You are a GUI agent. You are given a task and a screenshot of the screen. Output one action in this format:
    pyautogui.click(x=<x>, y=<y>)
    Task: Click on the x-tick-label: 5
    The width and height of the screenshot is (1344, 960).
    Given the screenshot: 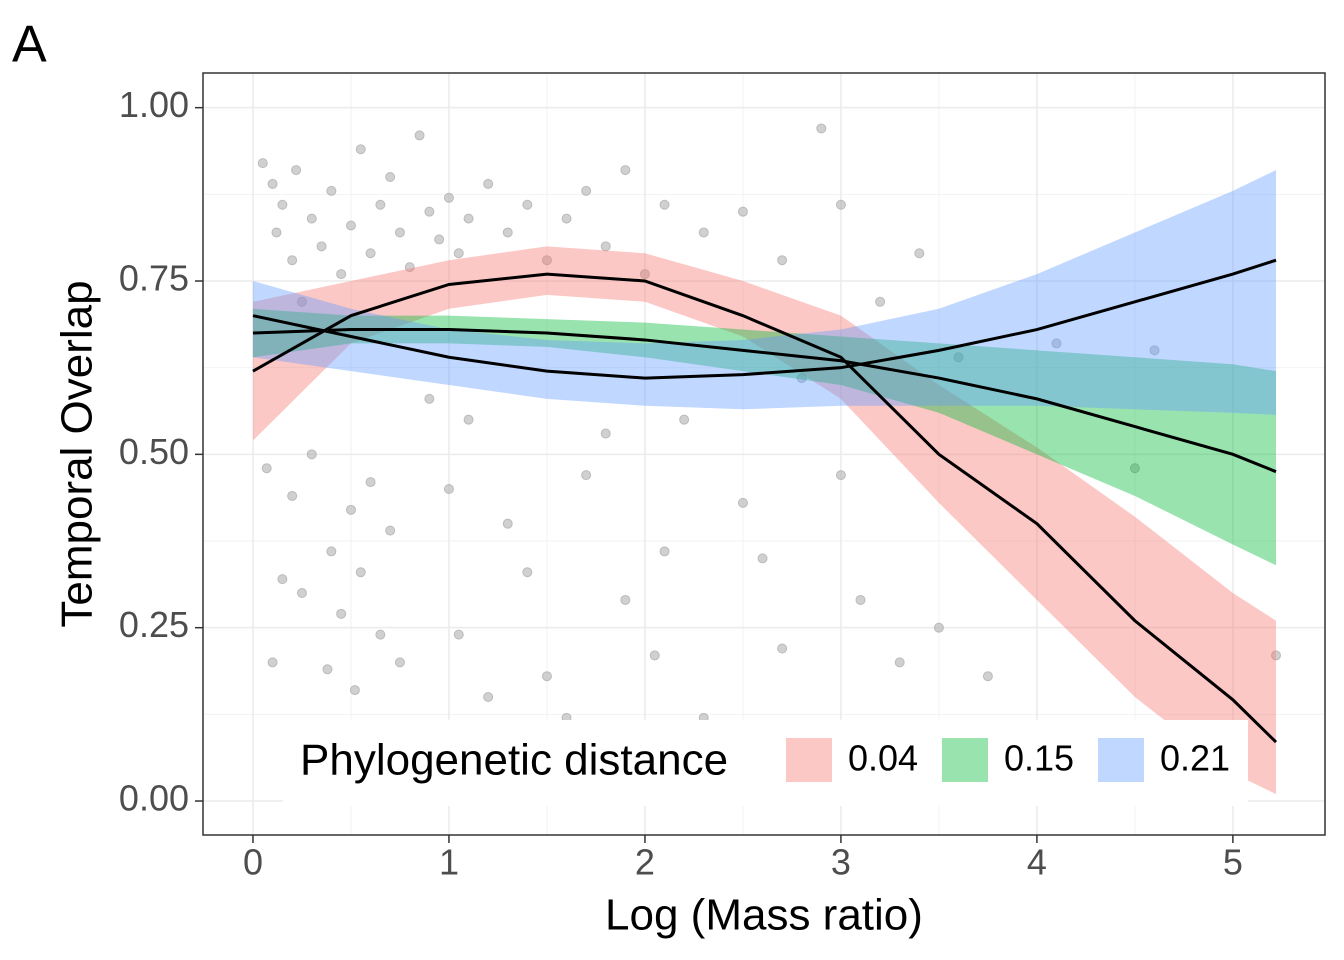 What is the action you would take?
    pyautogui.click(x=1233, y=862)
    